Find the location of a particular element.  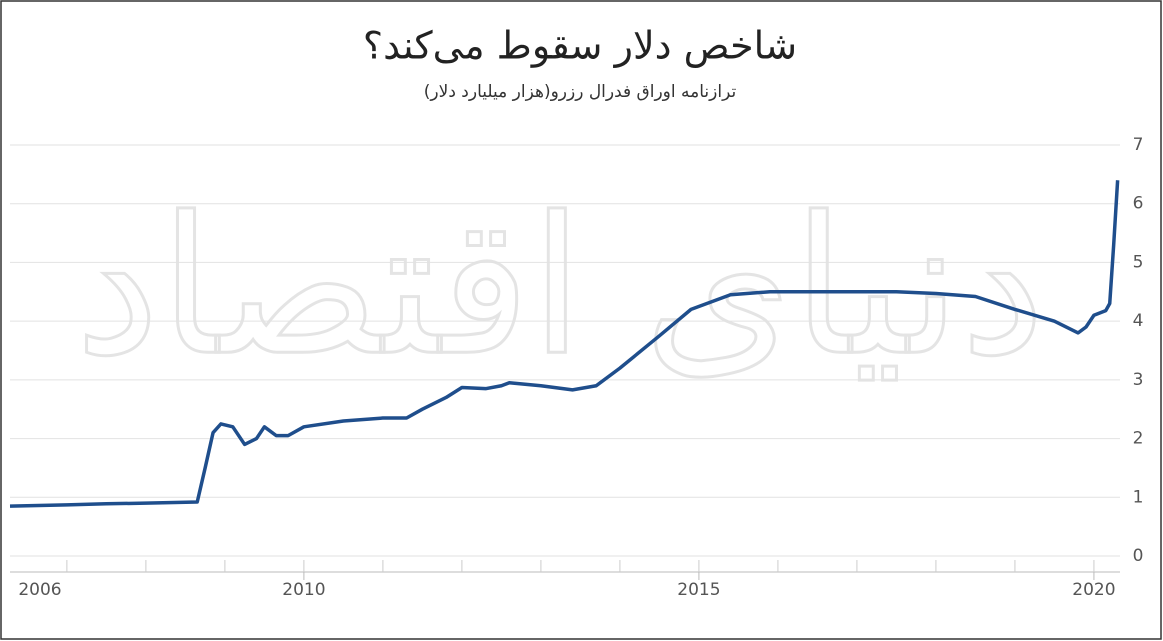

x-tick-label: 2015 is located at coordinates (698, 590).